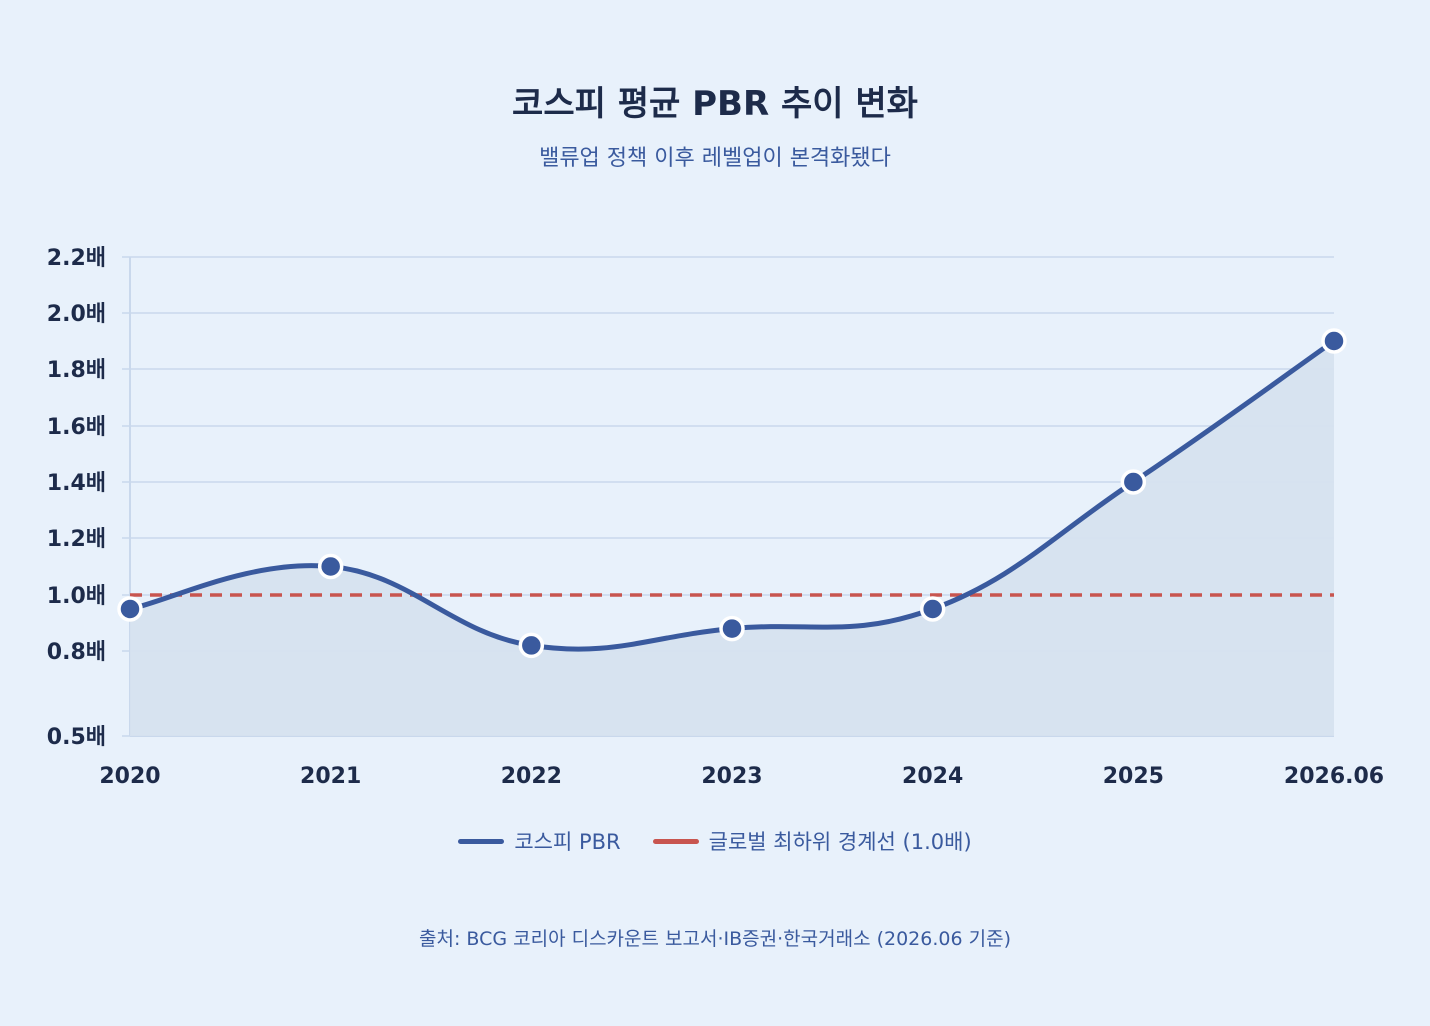 Image resolution: width=1430 pixels, height=1026 pixels. I want to click on legend-swatch-threshold, so click(675, 841).